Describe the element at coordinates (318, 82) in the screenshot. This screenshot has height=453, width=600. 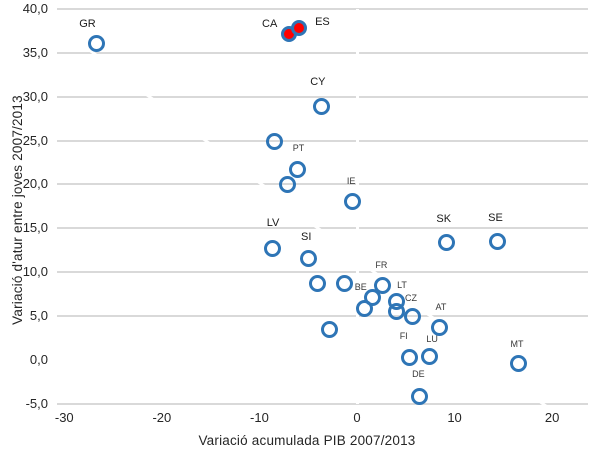
I see `point-label: CY` at that location.